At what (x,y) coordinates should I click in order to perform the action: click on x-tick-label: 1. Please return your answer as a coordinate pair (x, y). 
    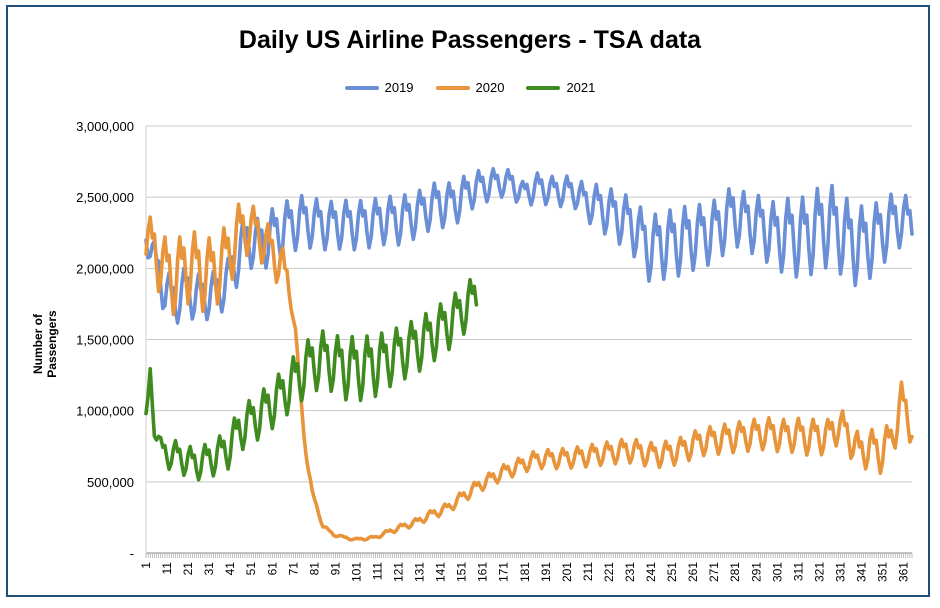
    Looking at the image, I should click on (146, 565).